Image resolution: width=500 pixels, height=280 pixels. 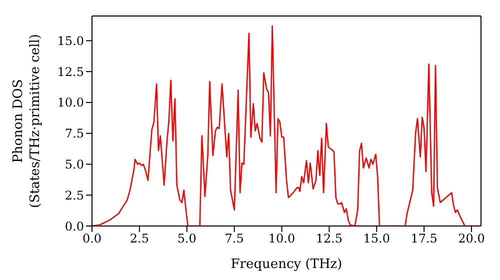 What do you see at coordinates (70, 41) in the screenshot?
I see `y-tick-label: 15.0` at bounding box center [70, 41].